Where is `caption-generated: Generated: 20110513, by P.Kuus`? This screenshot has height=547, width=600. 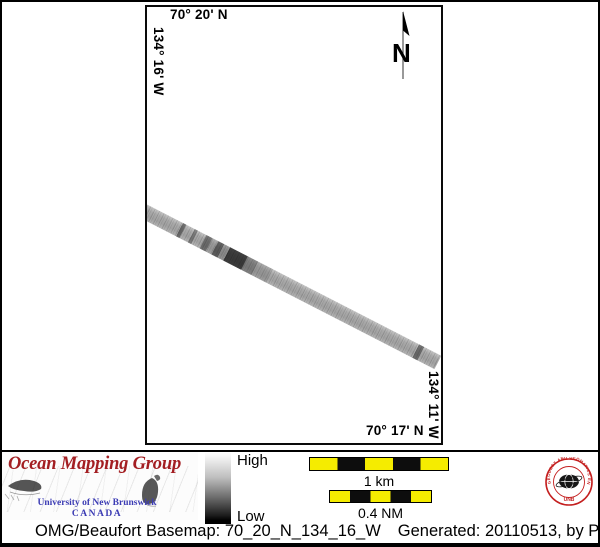 caption-generated: Generated: 20110513, by P.Kuus is located at coordinates (498, 531).